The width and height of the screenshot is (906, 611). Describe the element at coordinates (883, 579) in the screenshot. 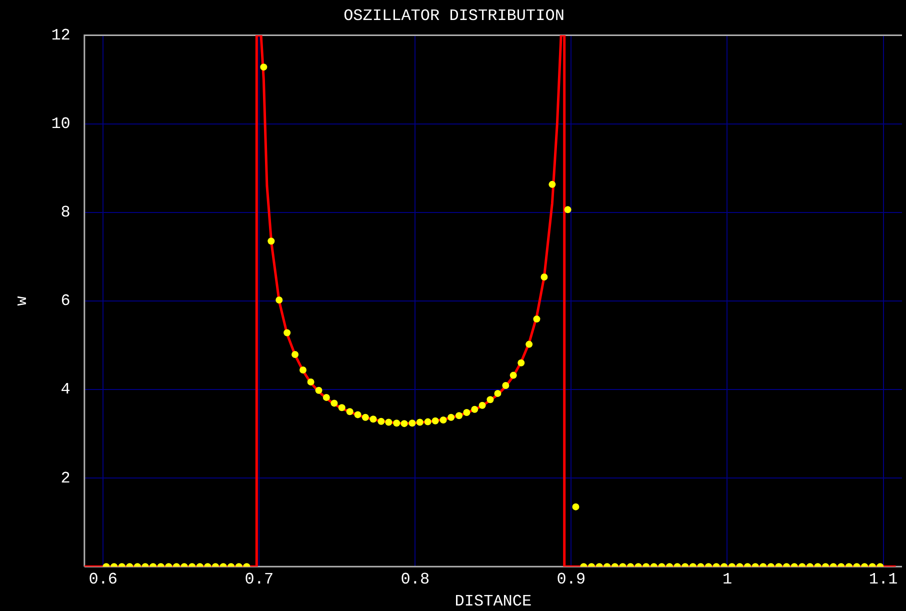

I see `x-tick-label: 1.1` at that location.